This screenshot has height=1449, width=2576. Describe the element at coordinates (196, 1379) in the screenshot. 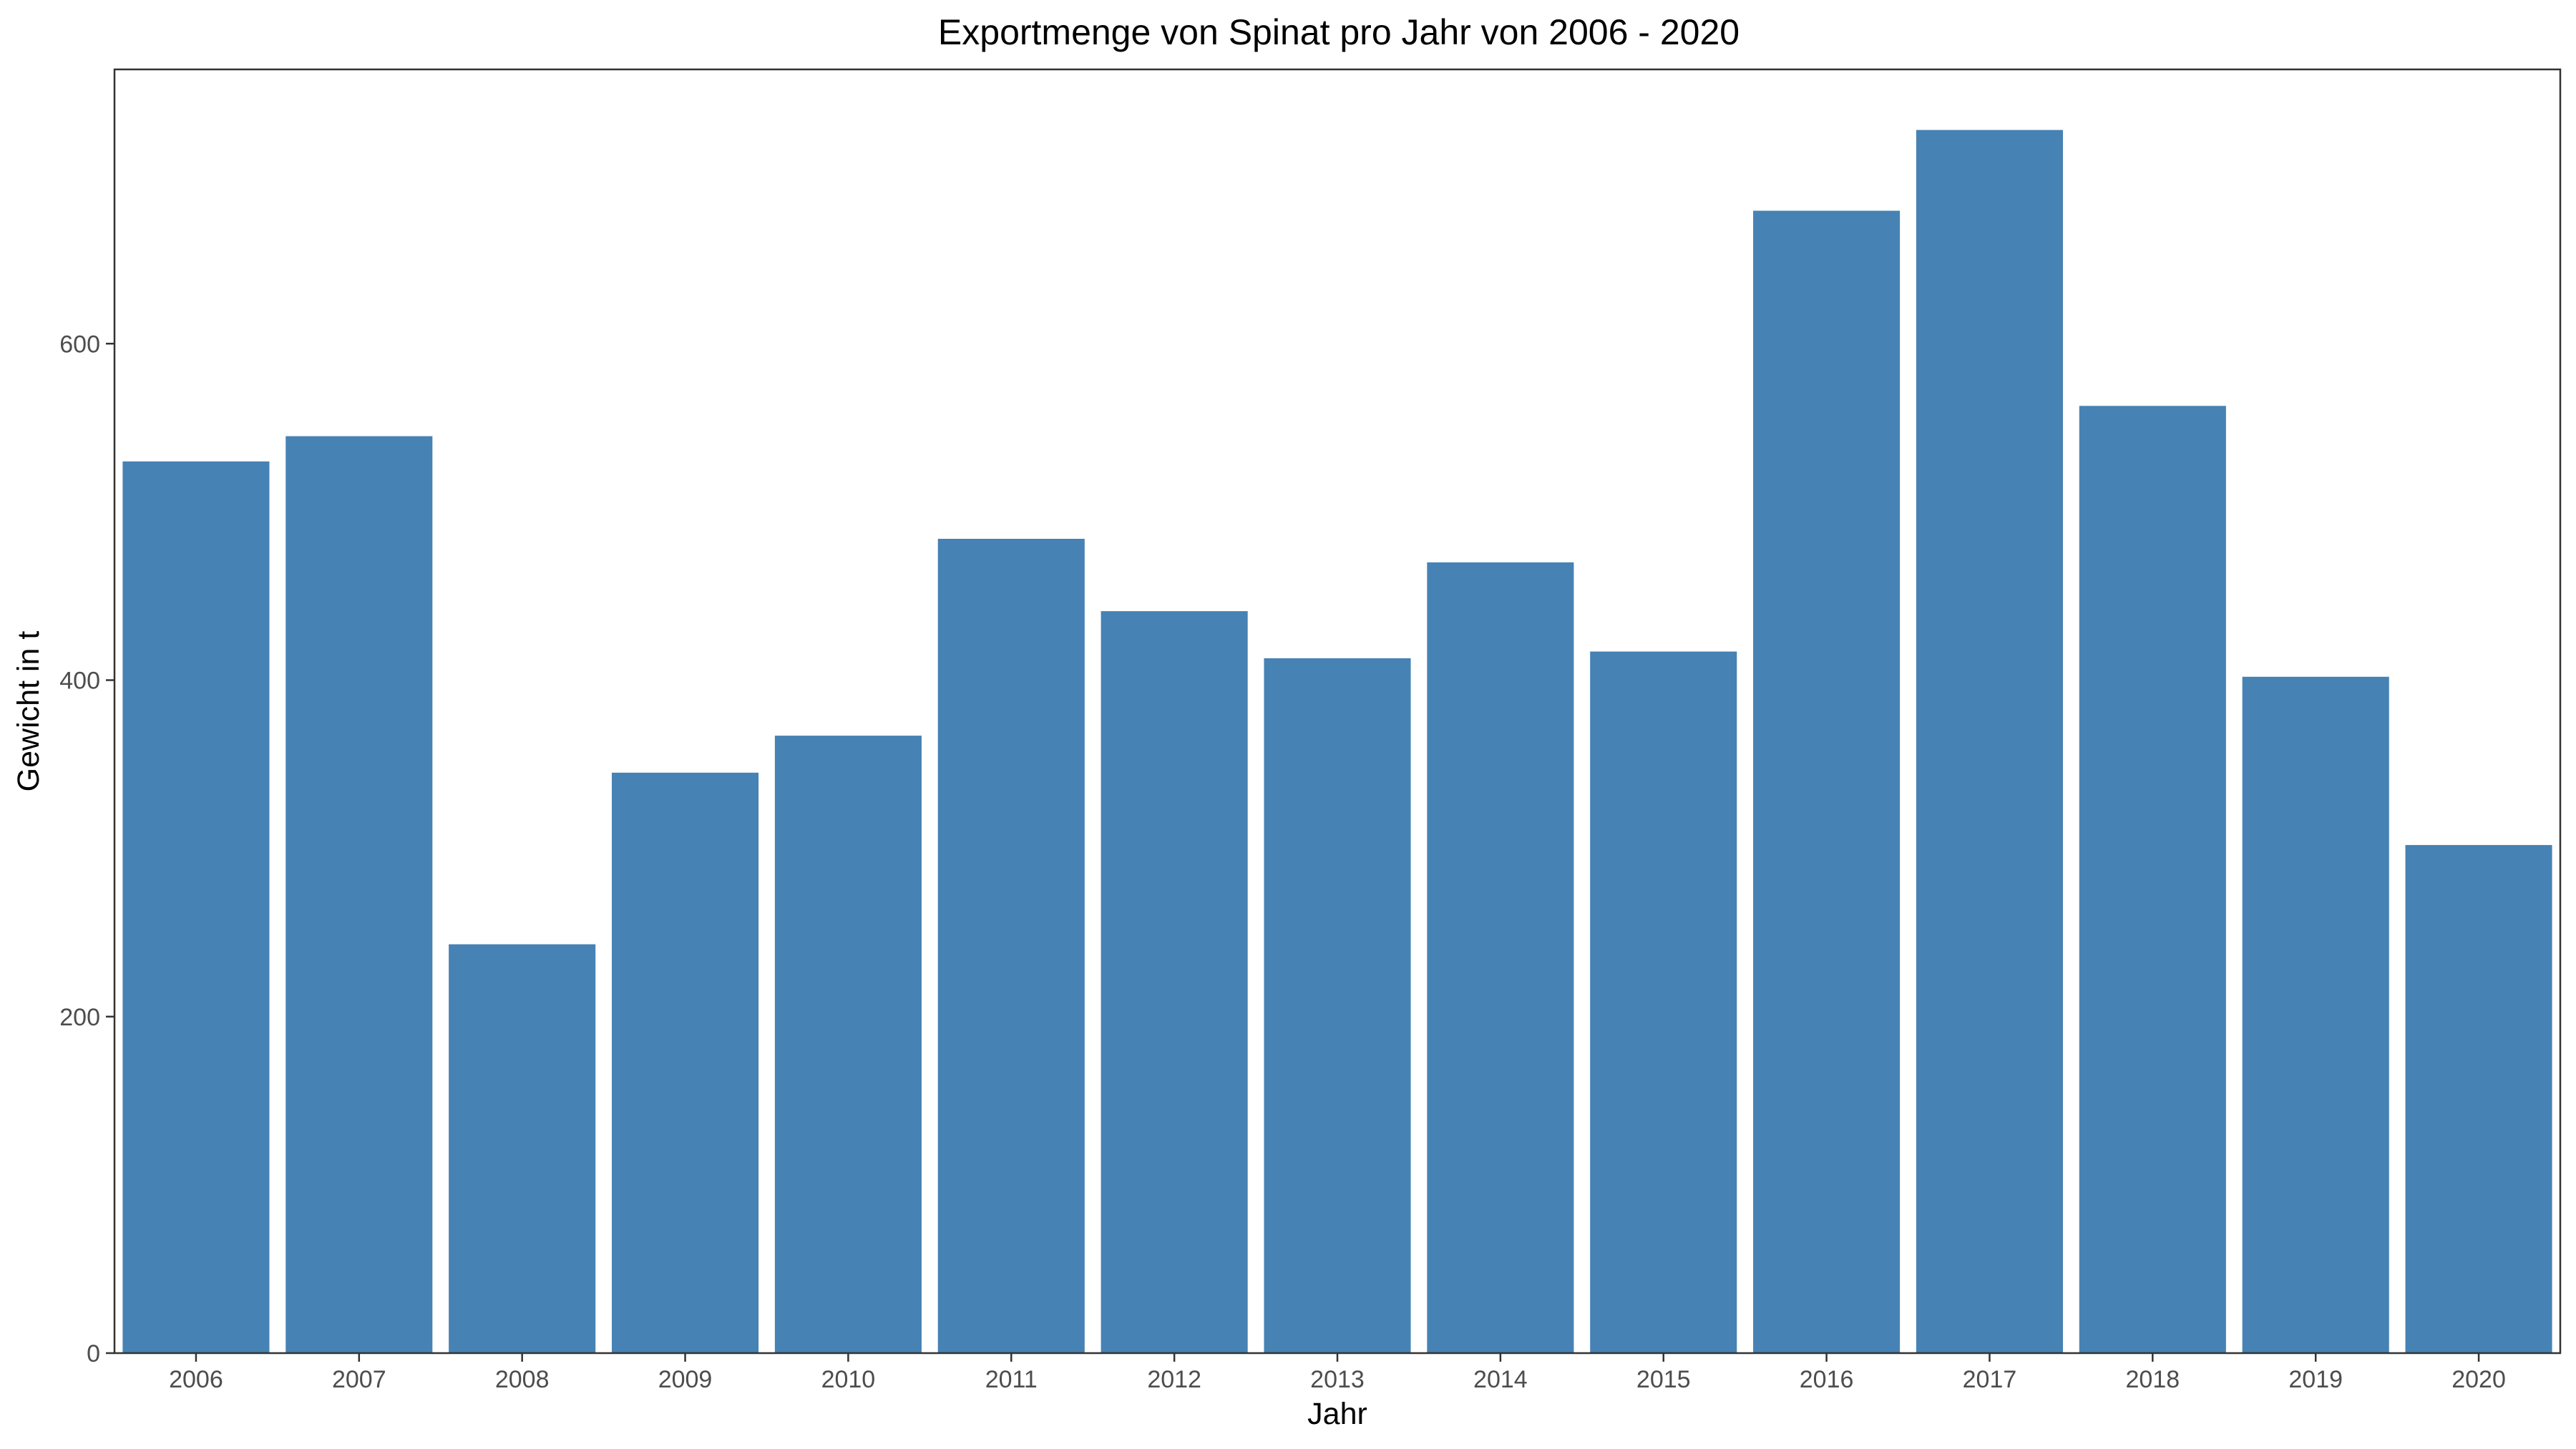

I see `x-tick-label-2006: 2006` at that location.